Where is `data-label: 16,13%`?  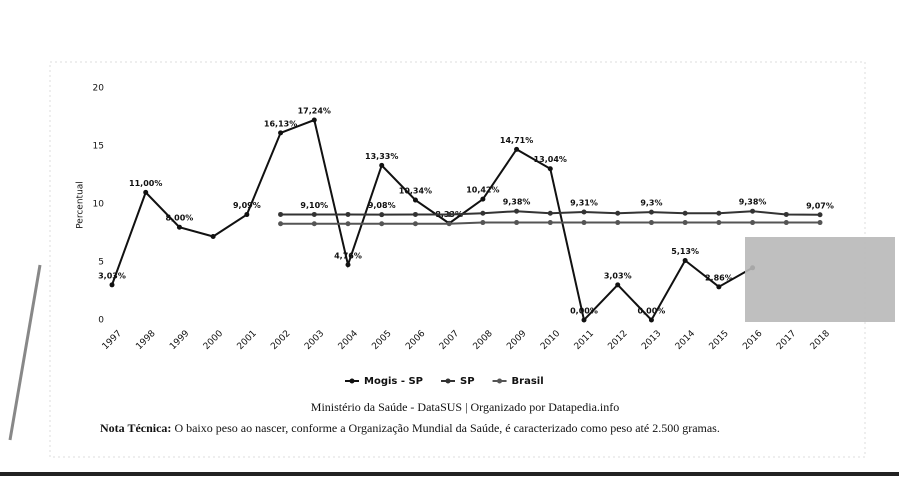
data-label: 16,13% is located at coordinates (280, 123).